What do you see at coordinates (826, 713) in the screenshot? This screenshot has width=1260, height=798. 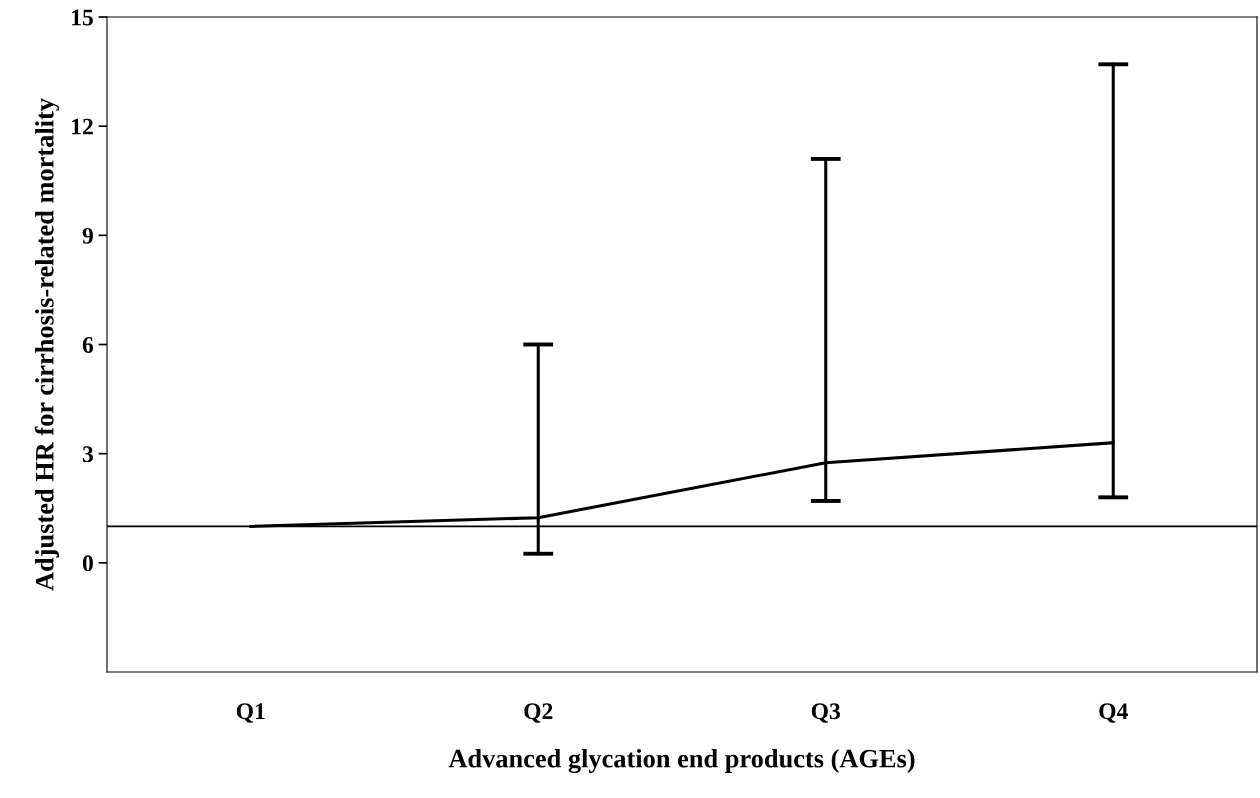 I see `x-tick-label: Q3` at bounding box center [826, 713].